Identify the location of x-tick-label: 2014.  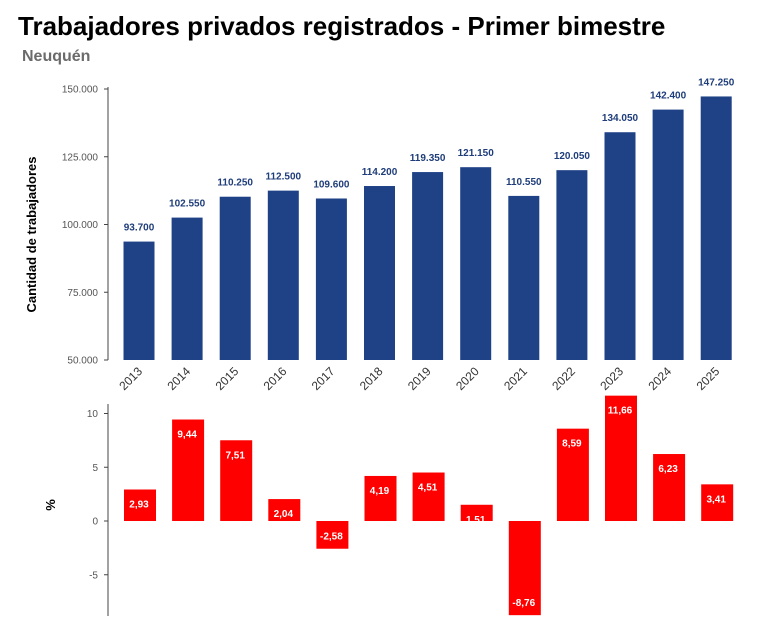
(178, 378).